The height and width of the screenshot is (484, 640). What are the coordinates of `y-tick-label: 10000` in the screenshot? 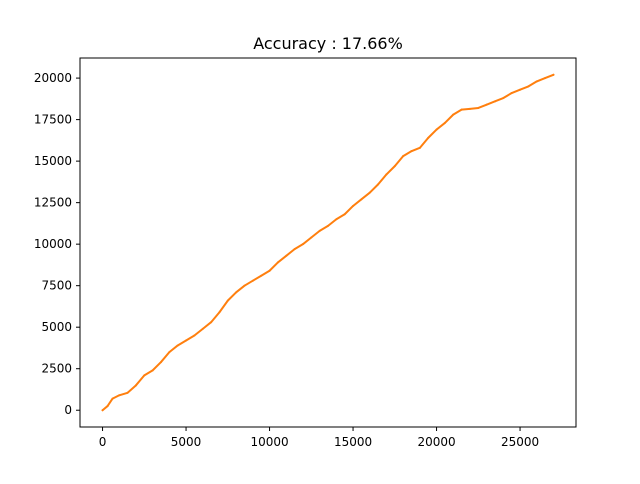 It's located at (53, 244).